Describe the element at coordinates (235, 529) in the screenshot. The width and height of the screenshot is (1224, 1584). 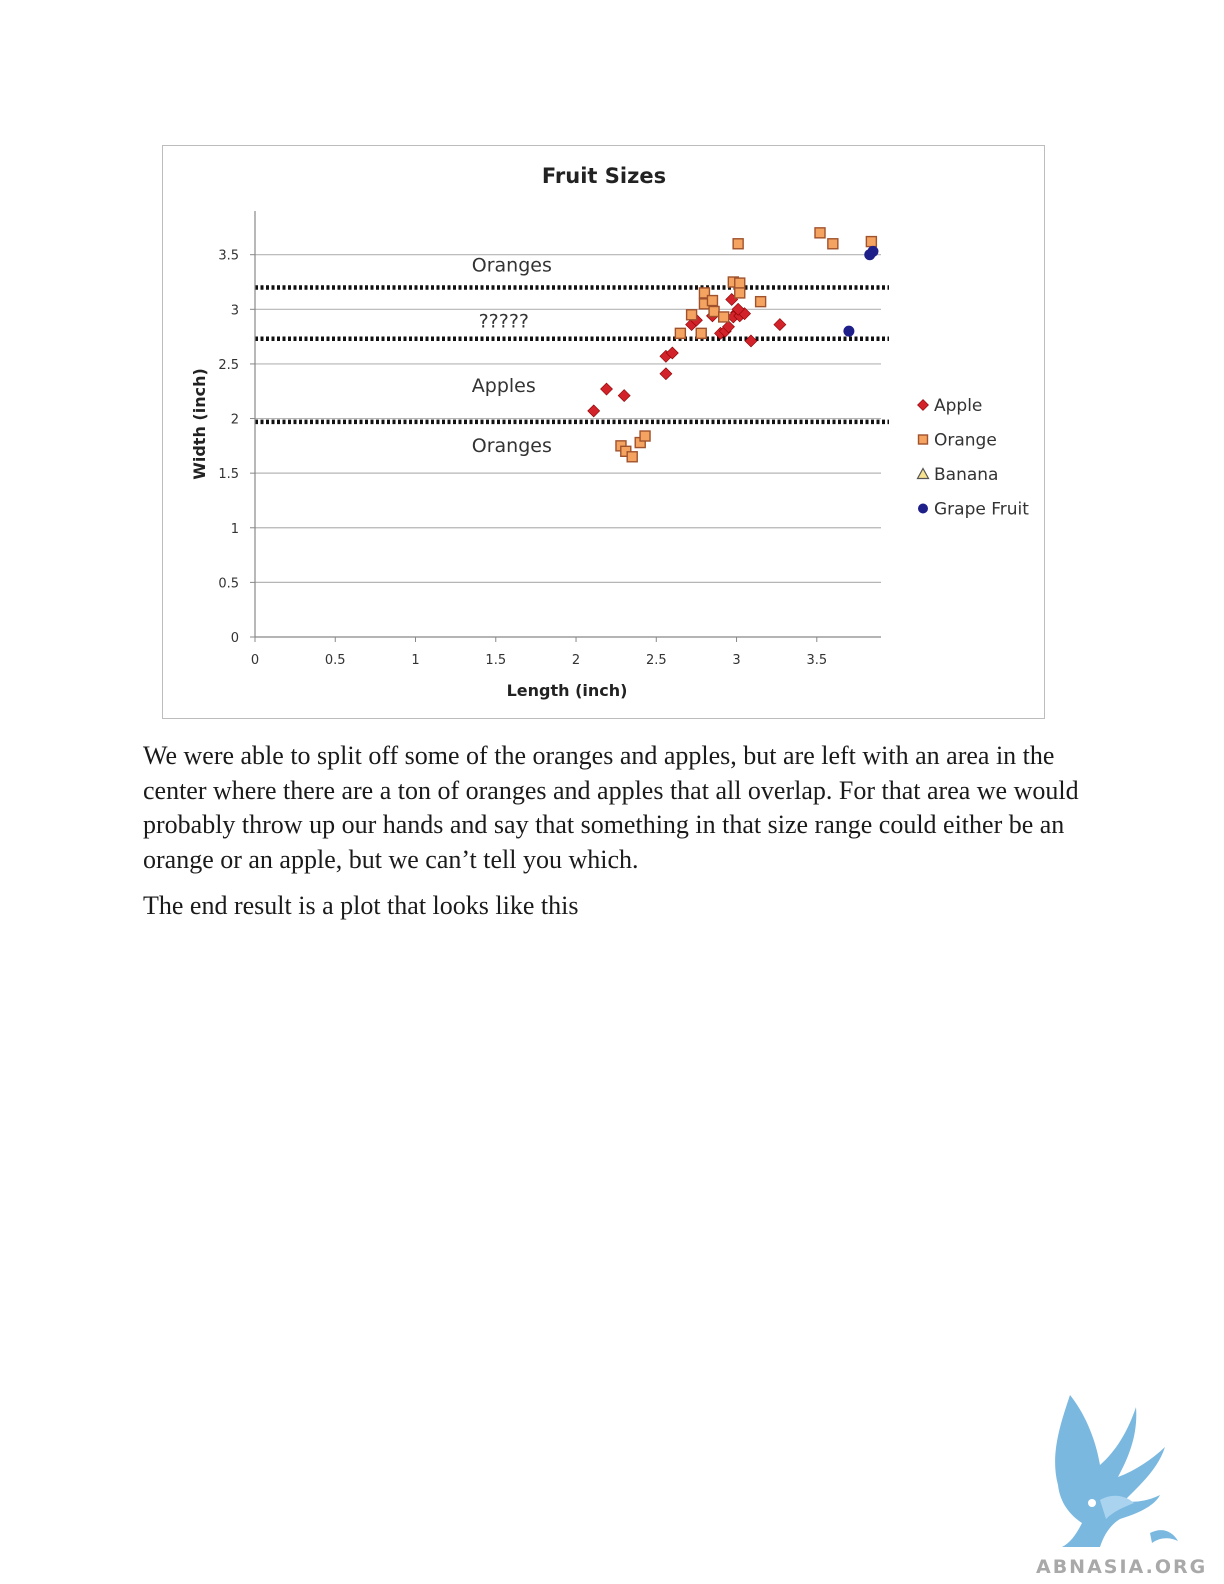
I see `y-tick-label: 1` at that location.